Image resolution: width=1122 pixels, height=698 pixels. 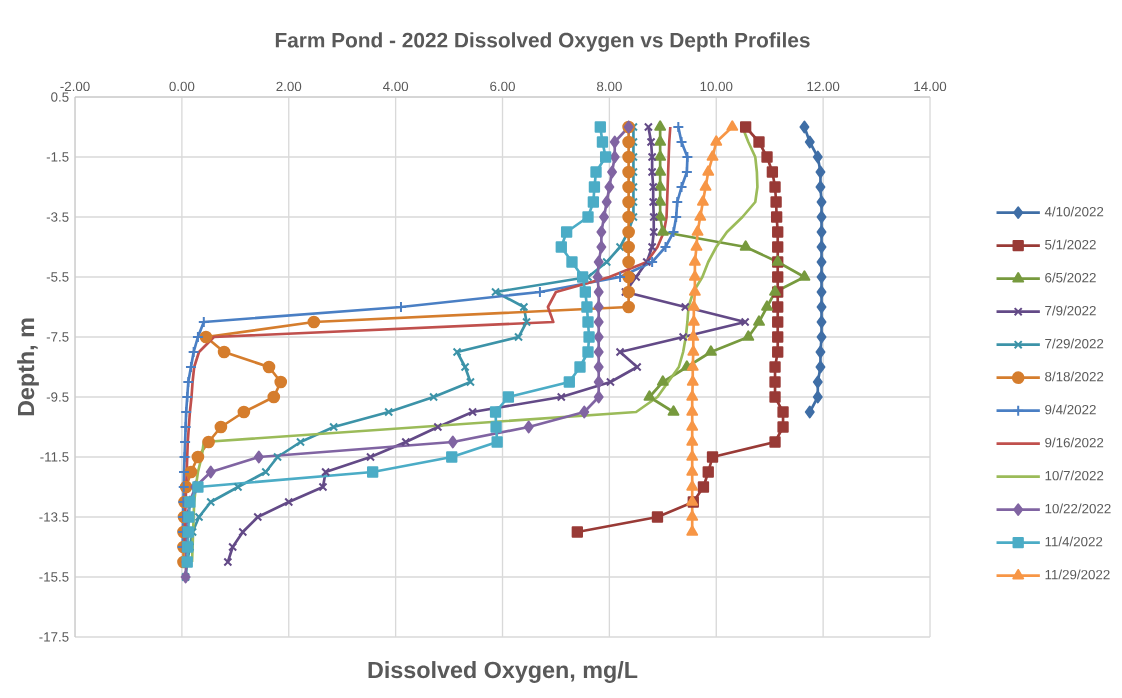 What do you see at coordinates (1074, 541) in the screenshot?
I see `legend-label: 11/4/2022` at bounding box center [1074, 541].